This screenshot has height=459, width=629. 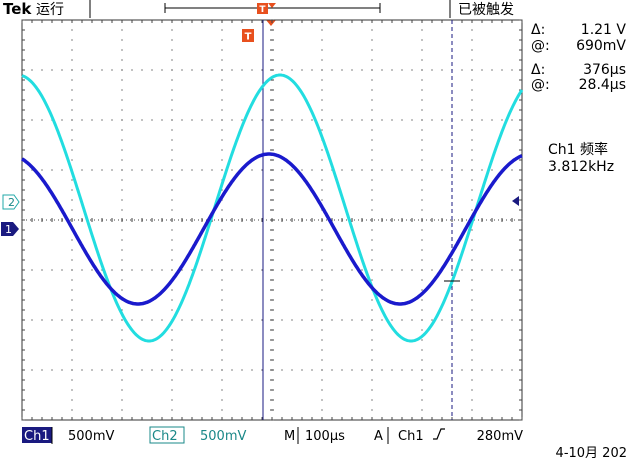 What do you see at coordinates (271, 23) in the screenshot?
I see `trigger-point-icon` at bounding box center [271, 23].